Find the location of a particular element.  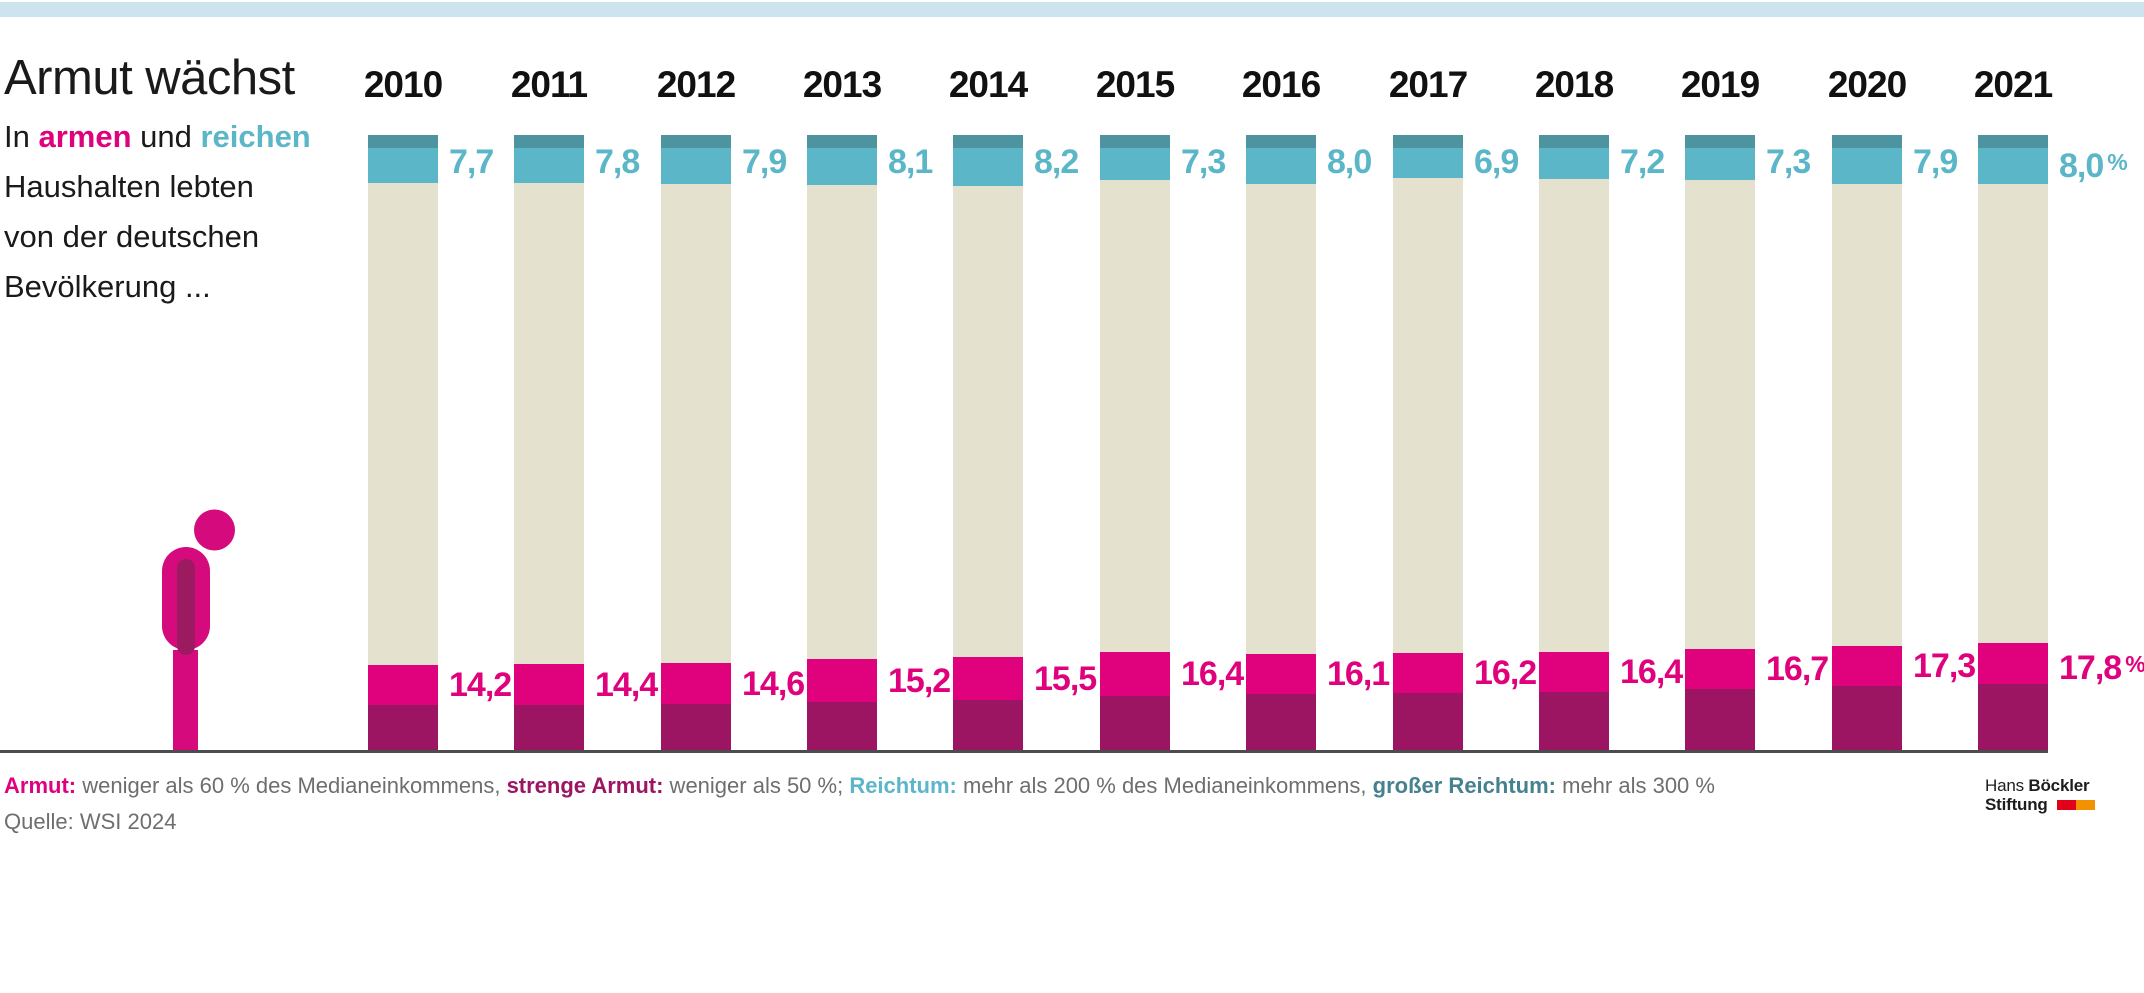

value-label-reichtum-2011: 7,8 is located at coordinates (617, 162).